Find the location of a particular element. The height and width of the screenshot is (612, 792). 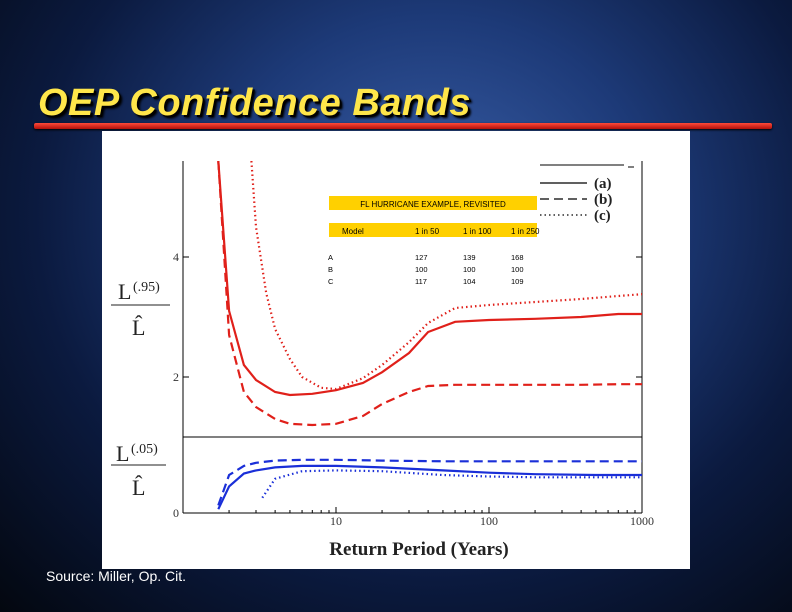

source-note: Source: Miller, Op. Cit. is located at coordinates (116, 576).